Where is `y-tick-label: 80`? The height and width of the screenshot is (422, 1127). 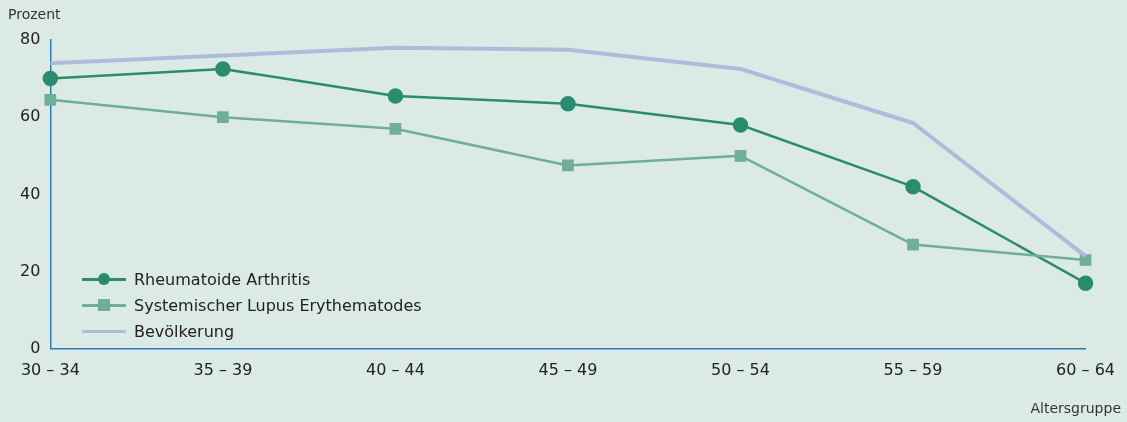
y-tick-label: 80 is located at coordinates (30, 39).